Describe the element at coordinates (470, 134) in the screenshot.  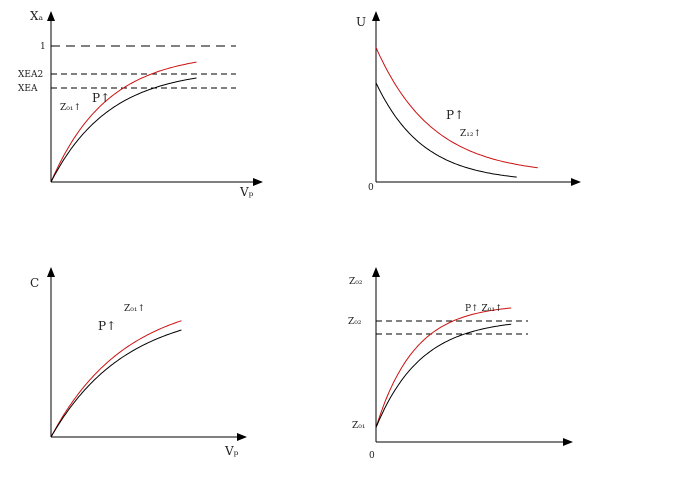
I see `panel-2-annotation-z: Z₁₂↑` at that location.